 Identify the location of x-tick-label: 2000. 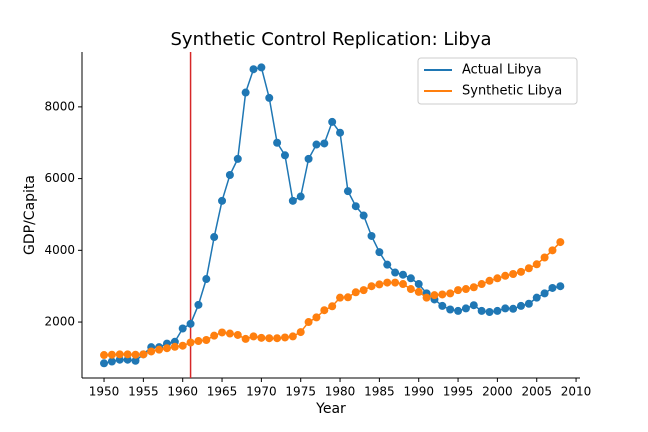
(497, 392).